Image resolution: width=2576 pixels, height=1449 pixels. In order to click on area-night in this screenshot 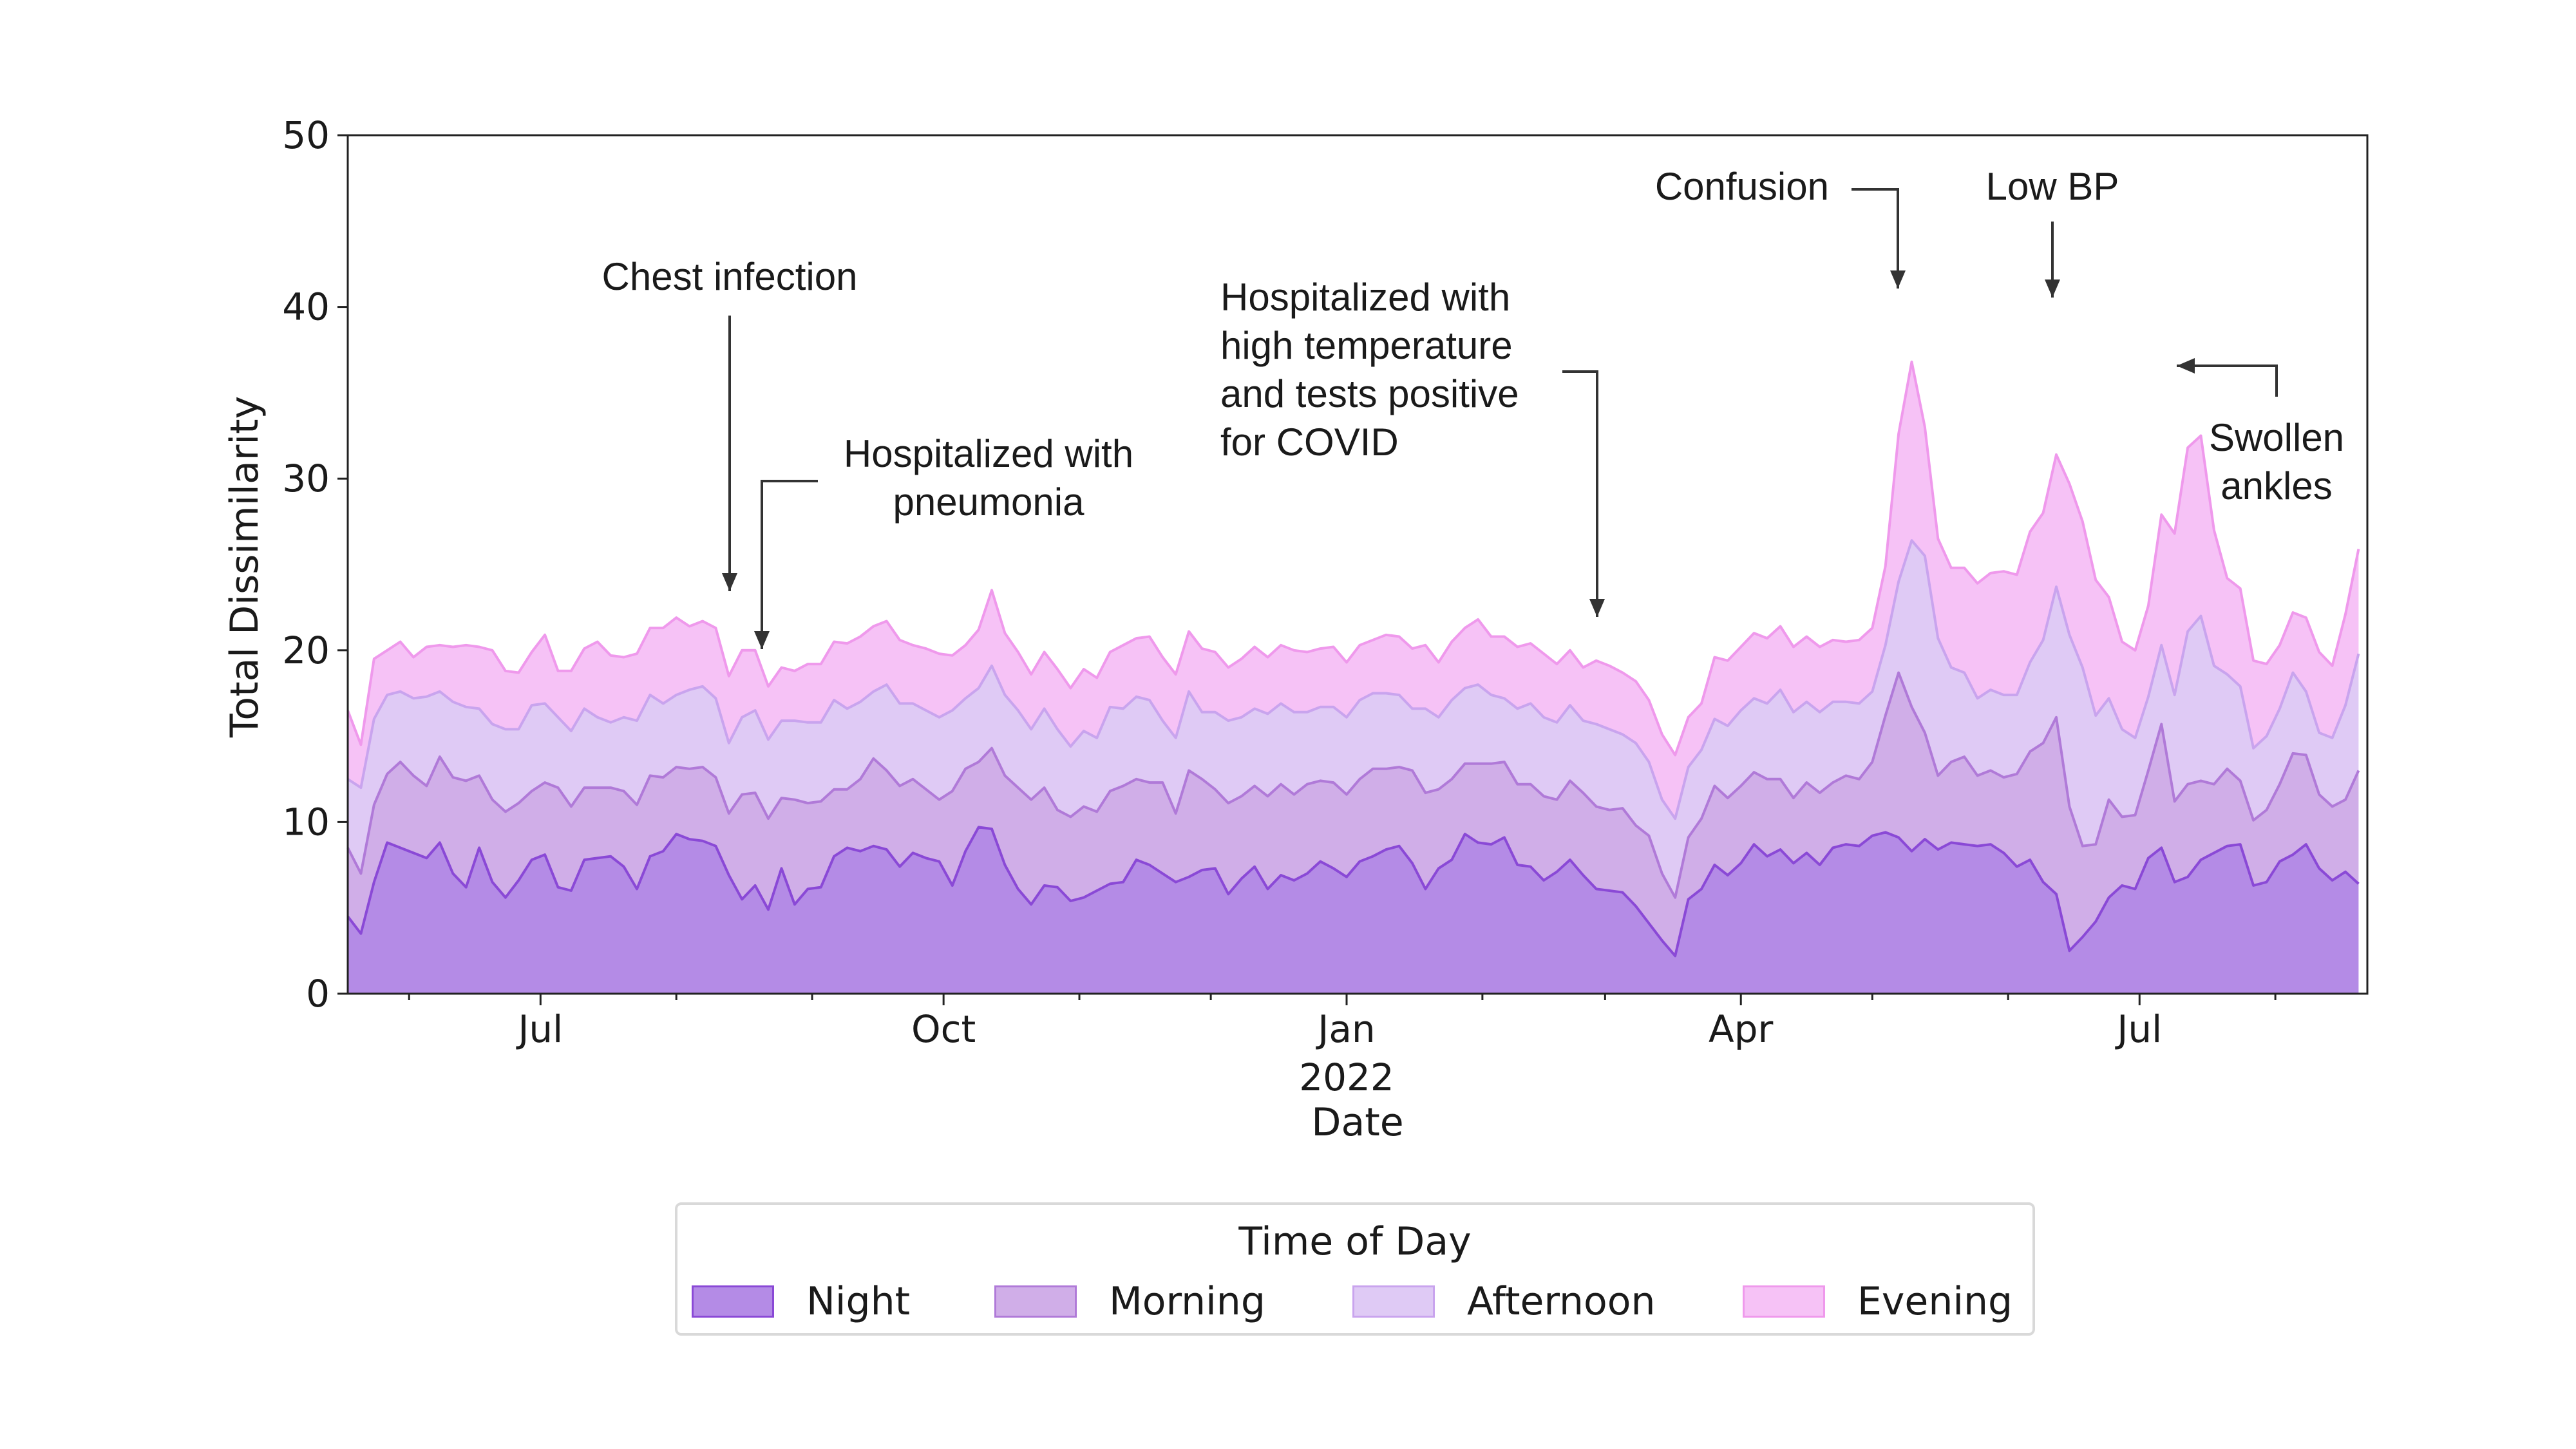, I will do `click(1353, 910)`.